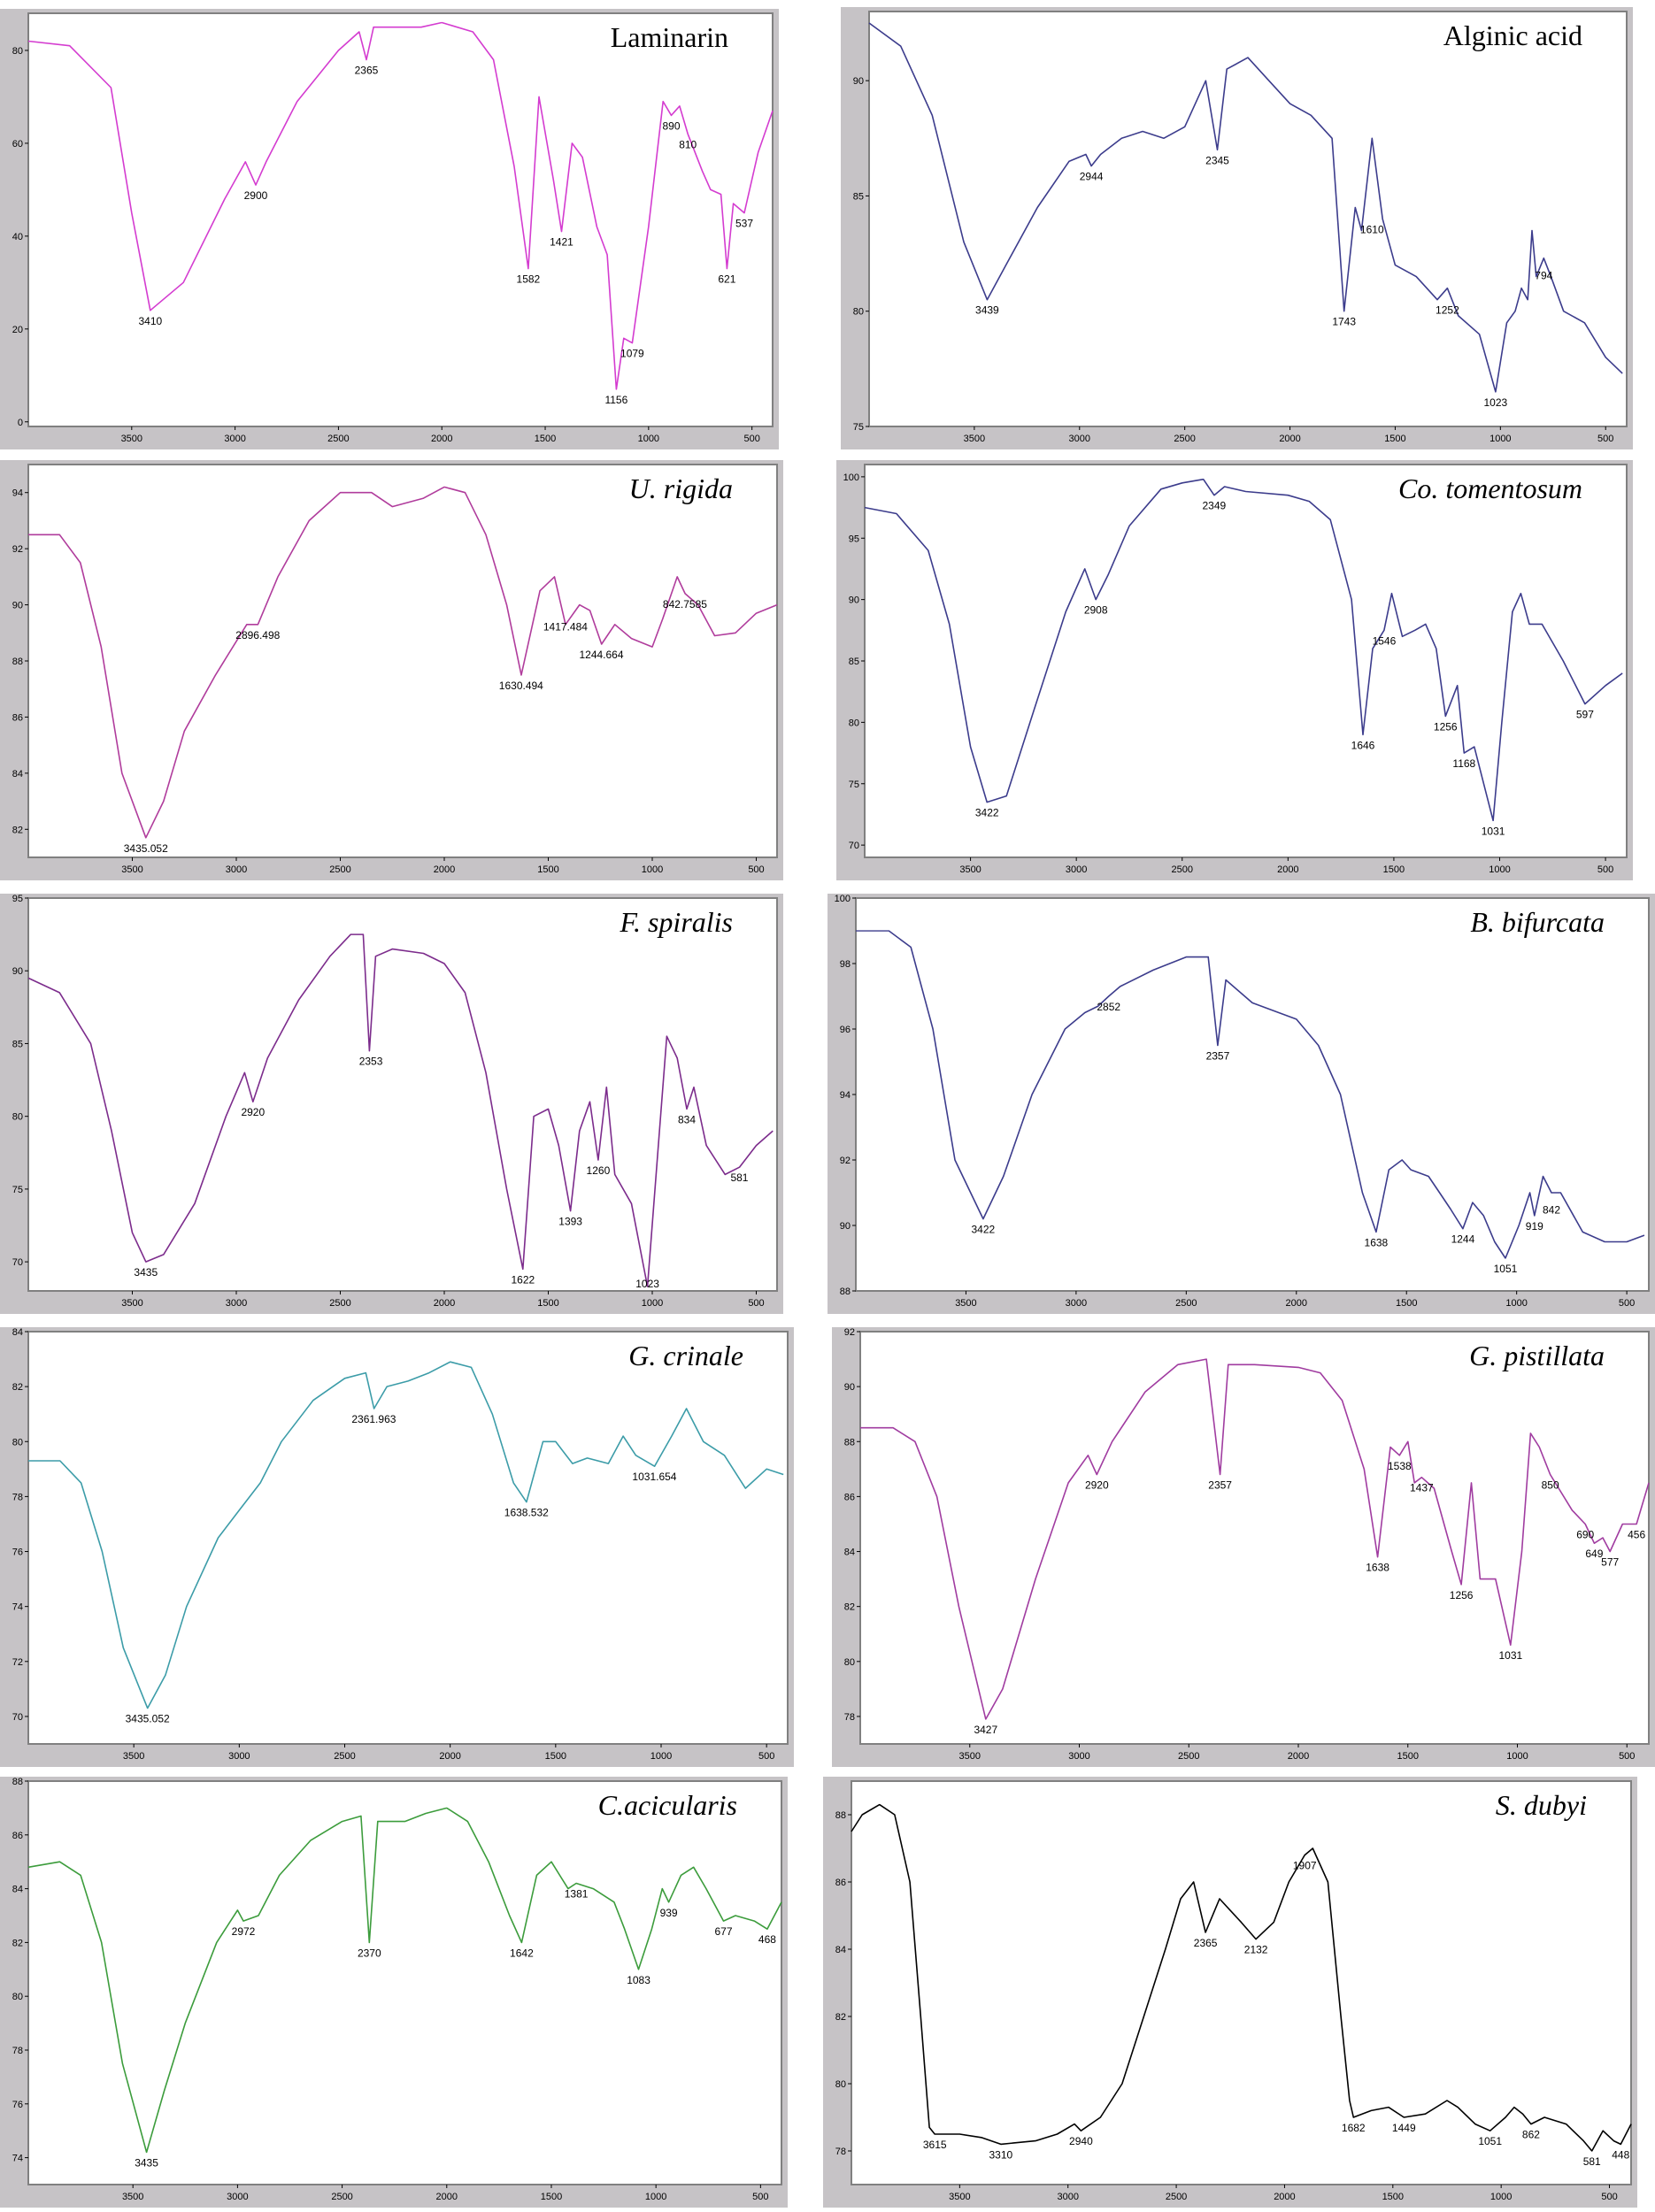 The width and height of the screenshot is (1655, 2212). What do you see at coordinates (1592, 2161) in the screenshot?
I see `peak-label: 581` at bounding box center [1592, 2161].